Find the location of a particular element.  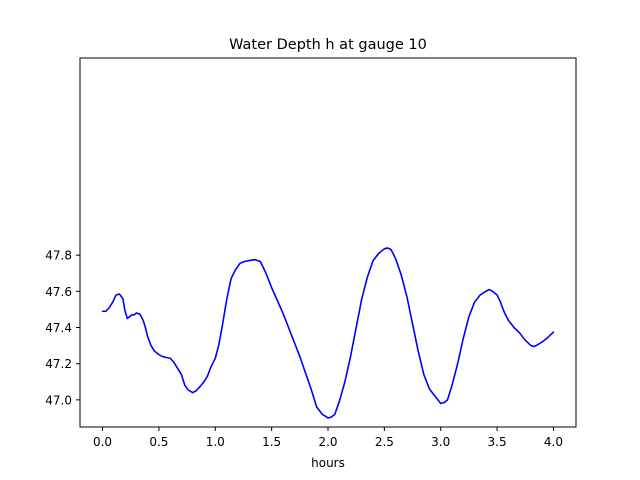

y-tick-label: 47.4 is located at coordinates (58, 328).